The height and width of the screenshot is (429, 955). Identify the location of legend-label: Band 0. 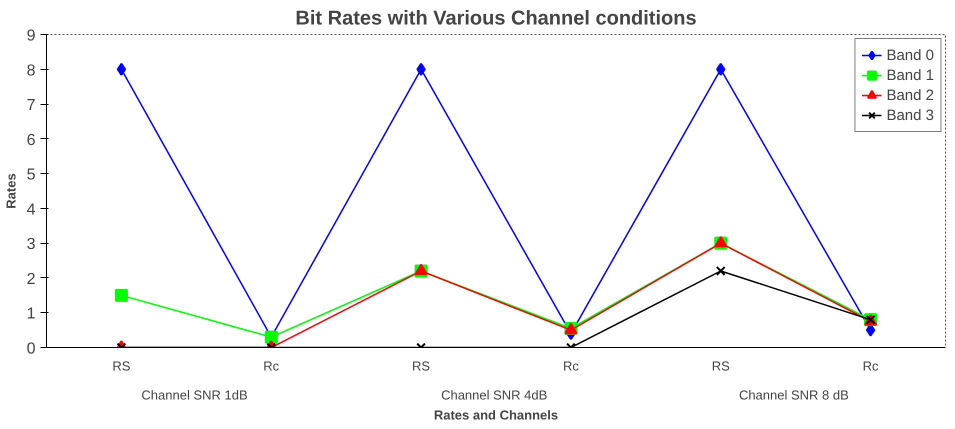
(910, 55).